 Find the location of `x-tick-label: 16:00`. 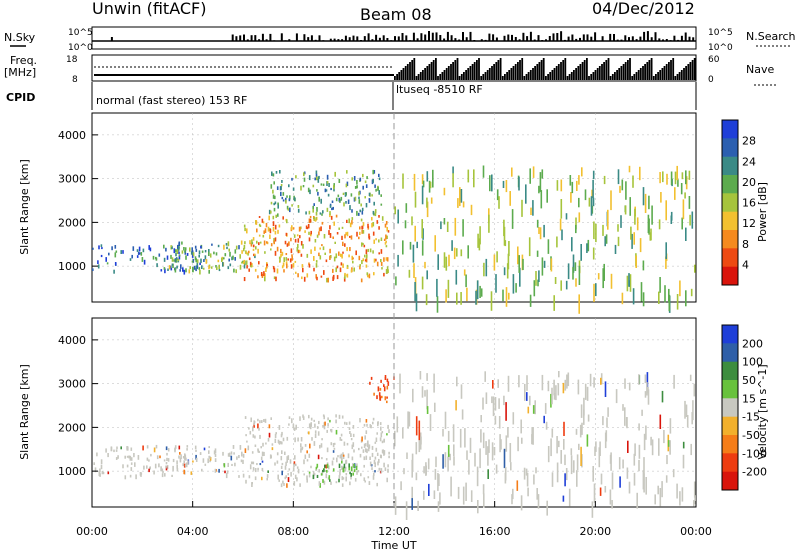

x-tick-label: 16:00 is located at coordinates (495, 531).